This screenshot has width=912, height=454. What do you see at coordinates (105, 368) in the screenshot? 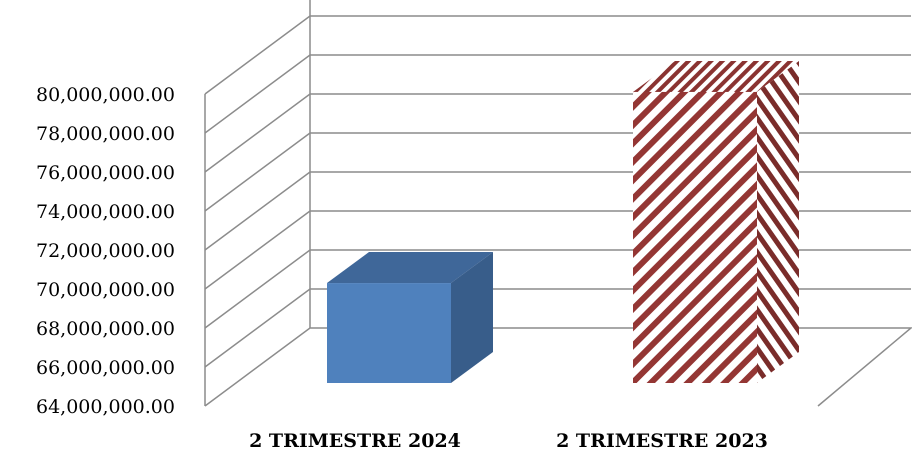
I see `y-tick-label: 66,000,000.00` at bounding box center [105, 368].